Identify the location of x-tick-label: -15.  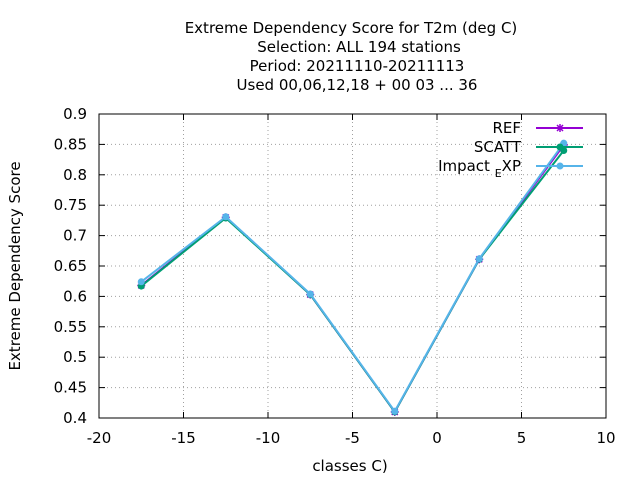
(183, 438).